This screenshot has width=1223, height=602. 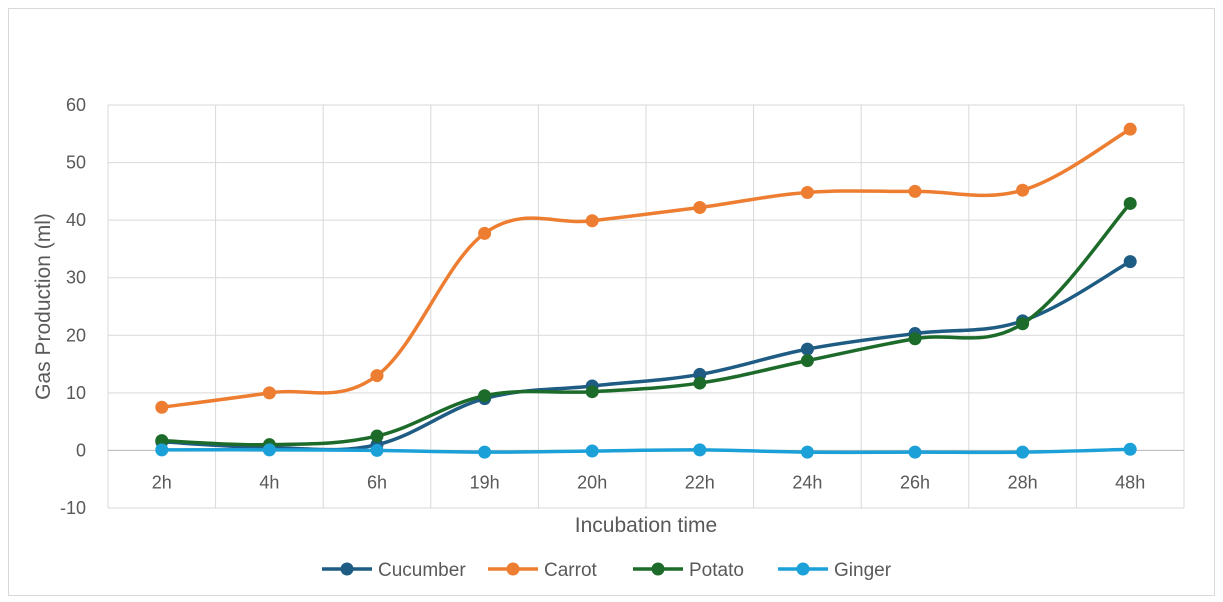 What do you see at coordinates (863, 570) in the screenshot?
I see `legend-label: Ginger` at bounding box center [863, 570].